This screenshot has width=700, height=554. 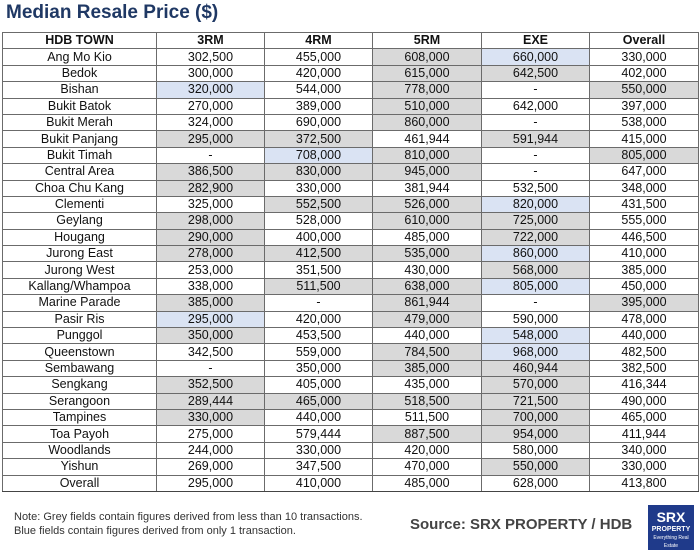 I want to click on cell-town: Pasir Ris, so click(x=79, y=319).